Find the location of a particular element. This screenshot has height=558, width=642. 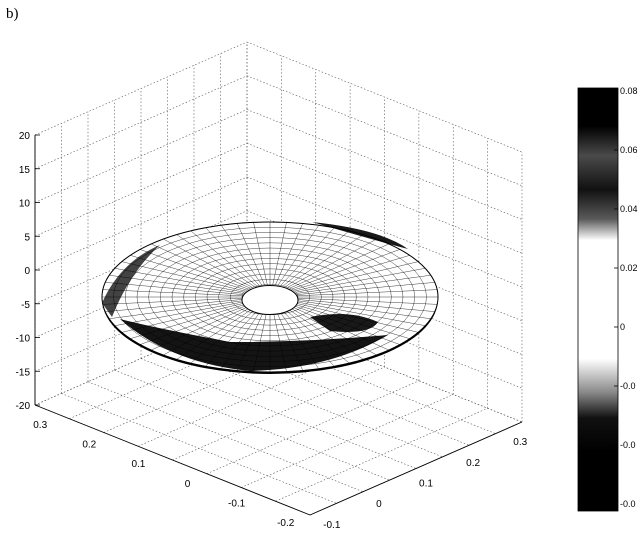

z-tick-label: 10 is located at coordinates (25, 204).